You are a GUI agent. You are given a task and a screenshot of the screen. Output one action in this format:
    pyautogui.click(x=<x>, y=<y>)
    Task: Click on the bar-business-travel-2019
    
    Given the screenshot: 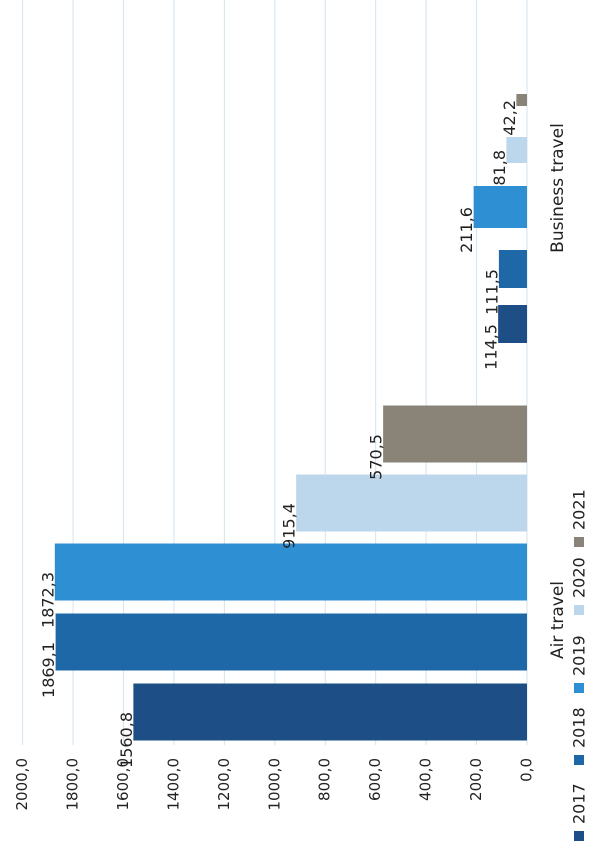 What is the action you would take?
    pyautogui.click(x=500, y=207)
    